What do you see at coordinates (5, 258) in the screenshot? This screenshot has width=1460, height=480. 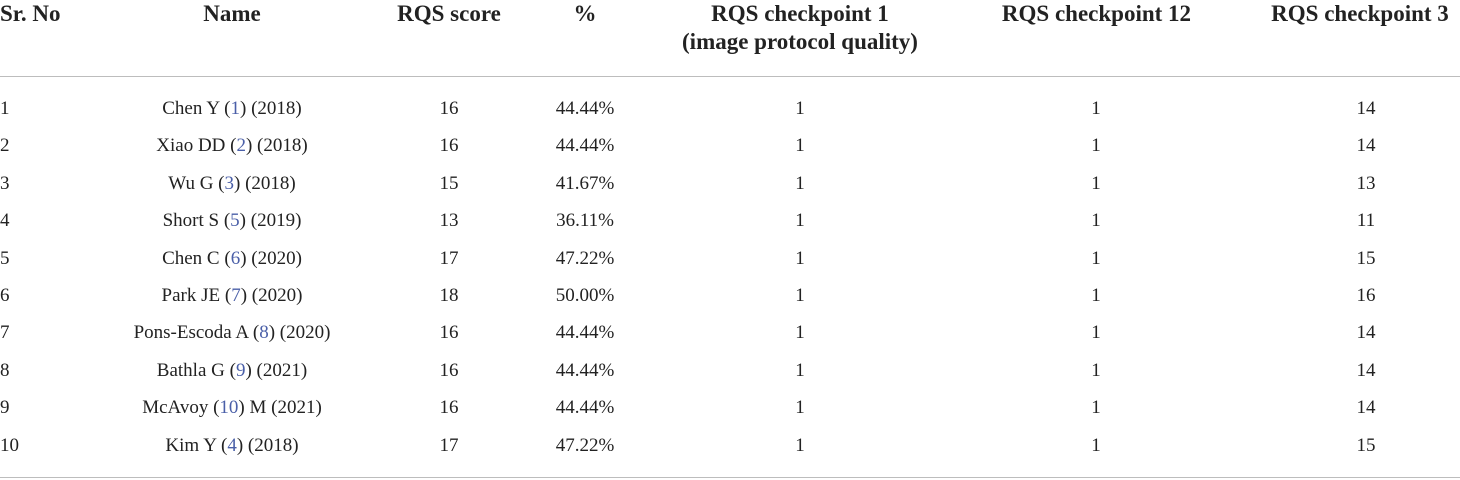 I see `cell-sr-no: 5` at bounding box center [5, 258].